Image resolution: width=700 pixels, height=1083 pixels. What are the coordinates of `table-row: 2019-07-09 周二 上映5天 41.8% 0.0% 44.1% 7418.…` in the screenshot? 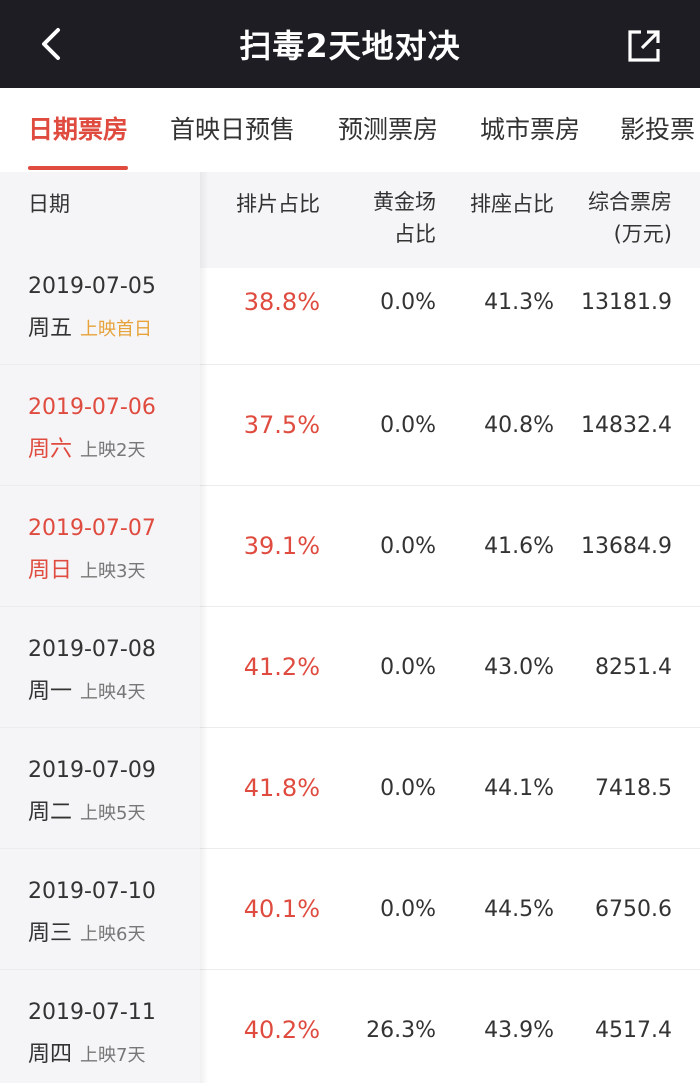 It's located at (350, 788).